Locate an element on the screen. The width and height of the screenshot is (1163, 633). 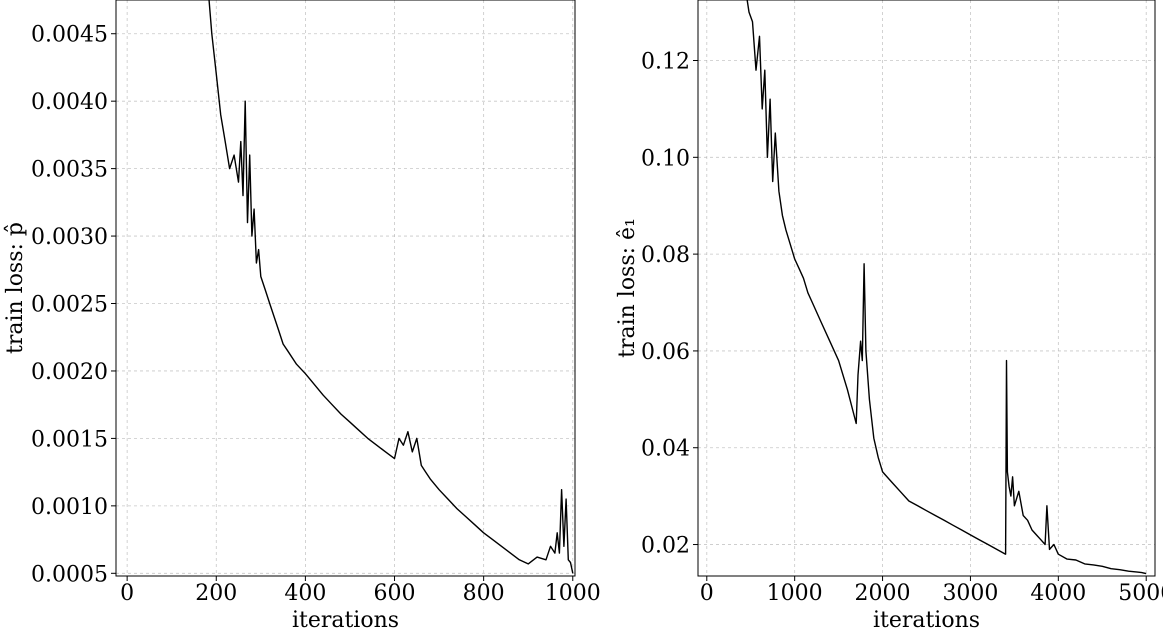
y-tick-label: 0.04 is located at coordinates (665, 449).